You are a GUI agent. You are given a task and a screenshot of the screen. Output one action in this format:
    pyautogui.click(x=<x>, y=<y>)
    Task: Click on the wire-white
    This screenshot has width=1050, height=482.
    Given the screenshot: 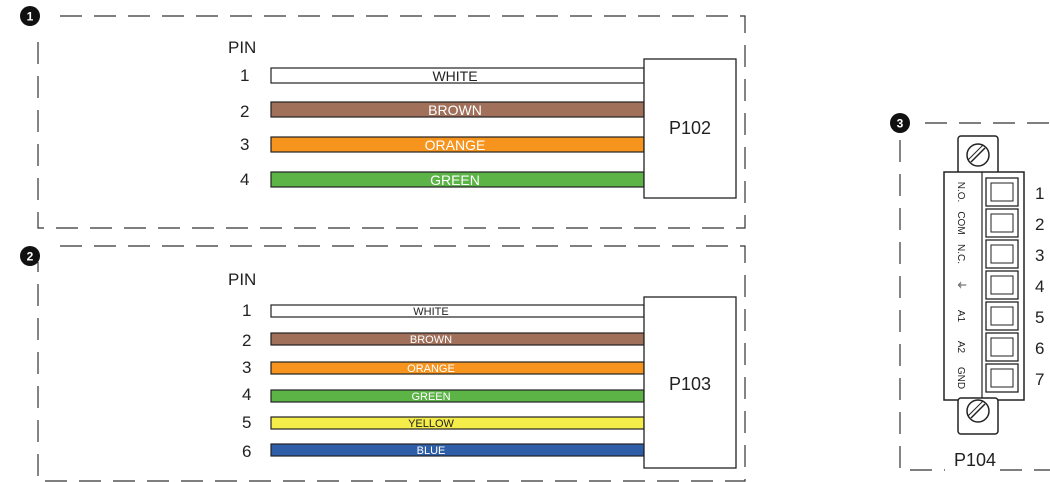 What is the action you would take?
    pyautogui.click(x=457, y=311)
    